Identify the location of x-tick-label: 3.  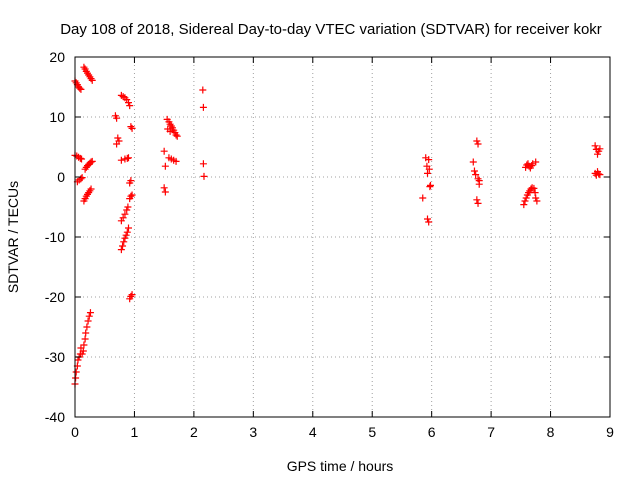
(253, 432).